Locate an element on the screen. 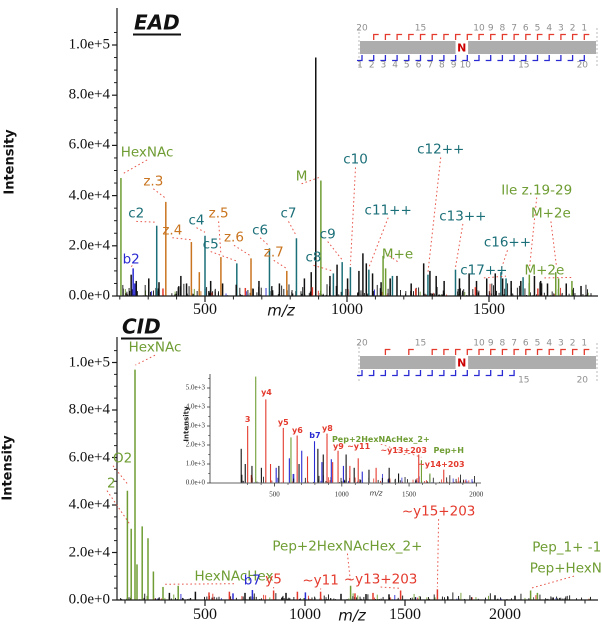 This screenshot has width=602, height=637. peptide-diagram-ead is located at coordinates (477, 47).